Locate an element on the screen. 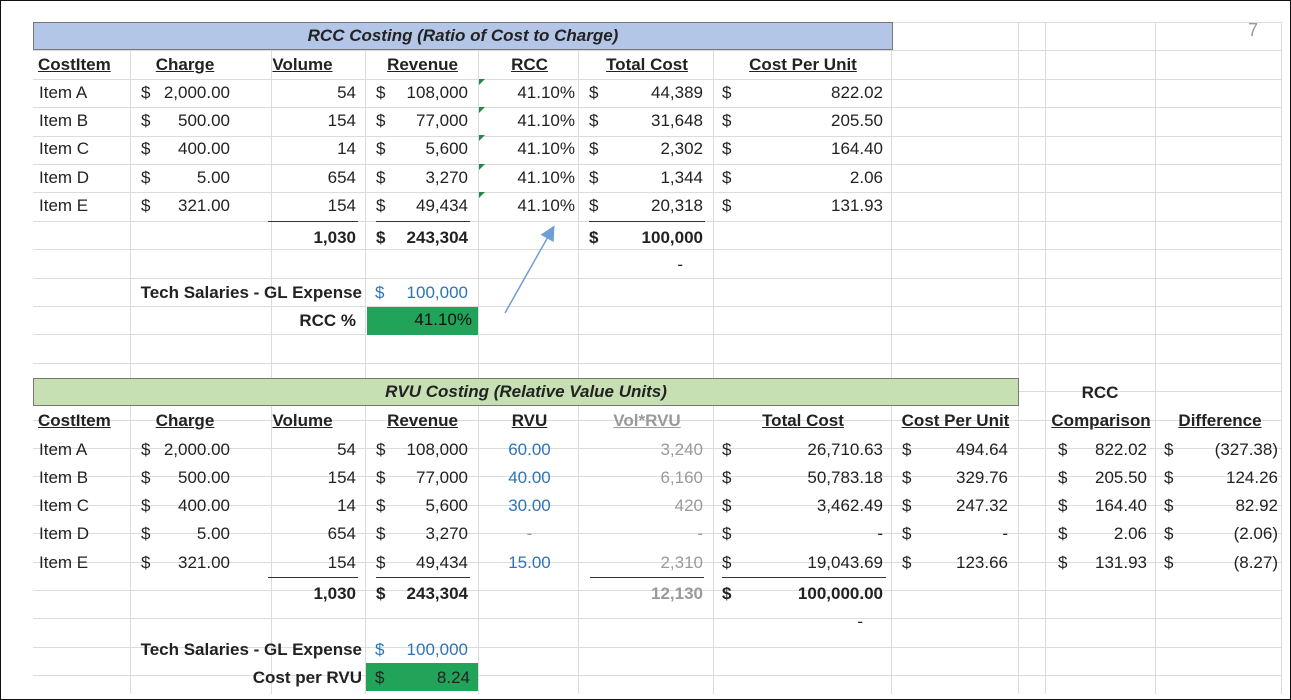  rvu-header-item: CostItem is located at coordinates (74, 420).